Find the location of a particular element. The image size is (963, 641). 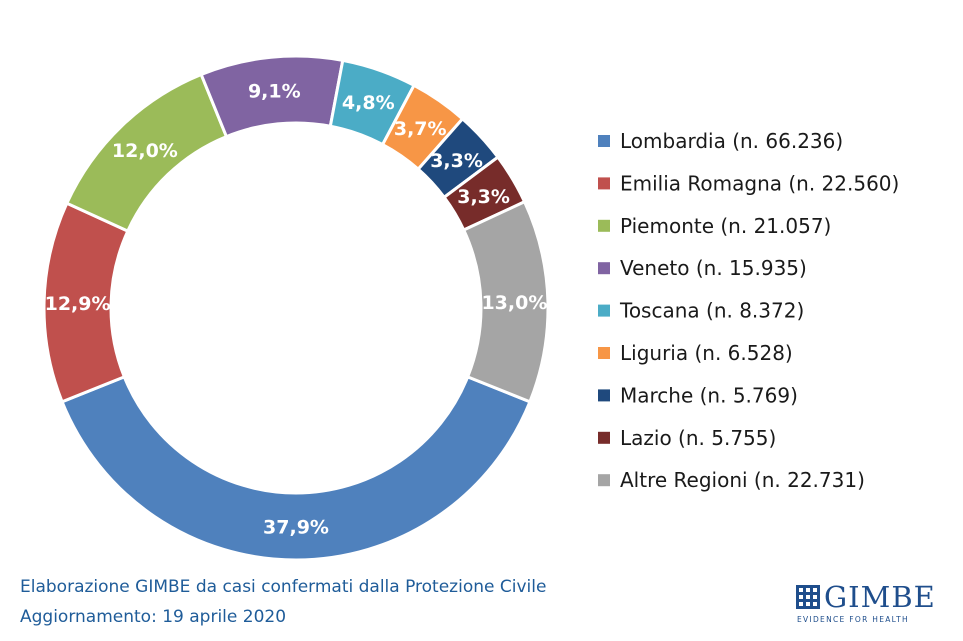

legend-label-7: Lazio (n. 5.755) is located at coordinates (698, 438).